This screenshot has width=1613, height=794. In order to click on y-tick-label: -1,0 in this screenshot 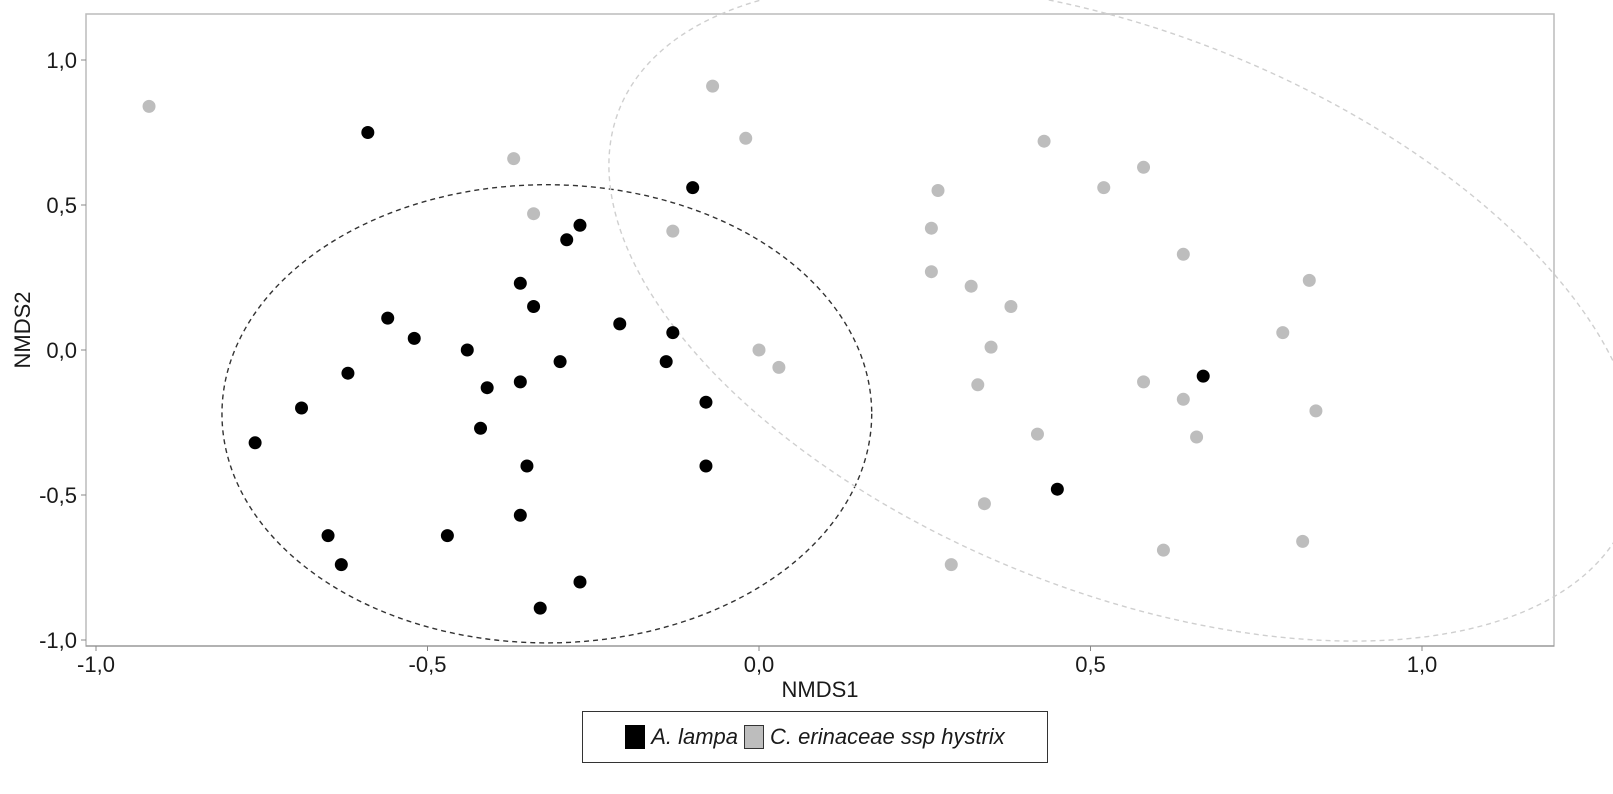, I will do `click(58, 640)`.